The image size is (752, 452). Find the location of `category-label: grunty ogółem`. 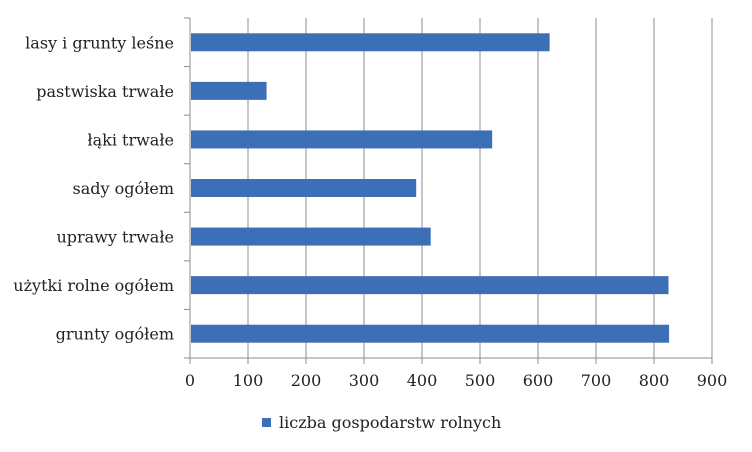

category-label: grunty ogółem is located at coordinates (115, 334).